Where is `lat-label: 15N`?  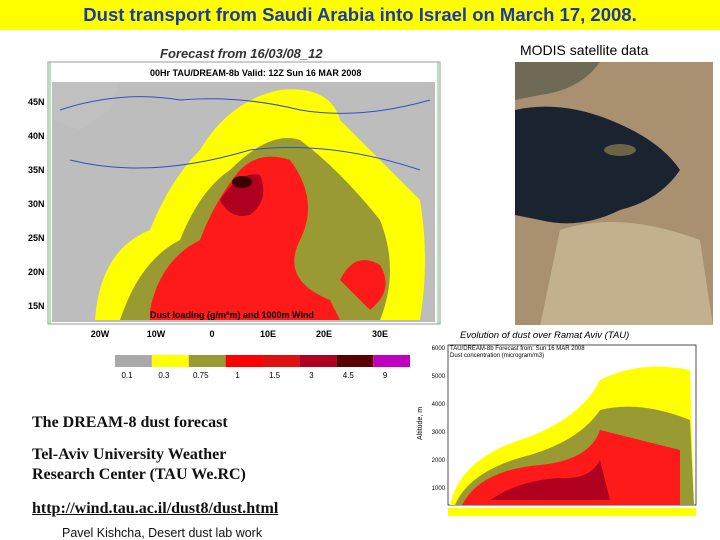
lat-label: 15N is located at coordinates (36, 306).